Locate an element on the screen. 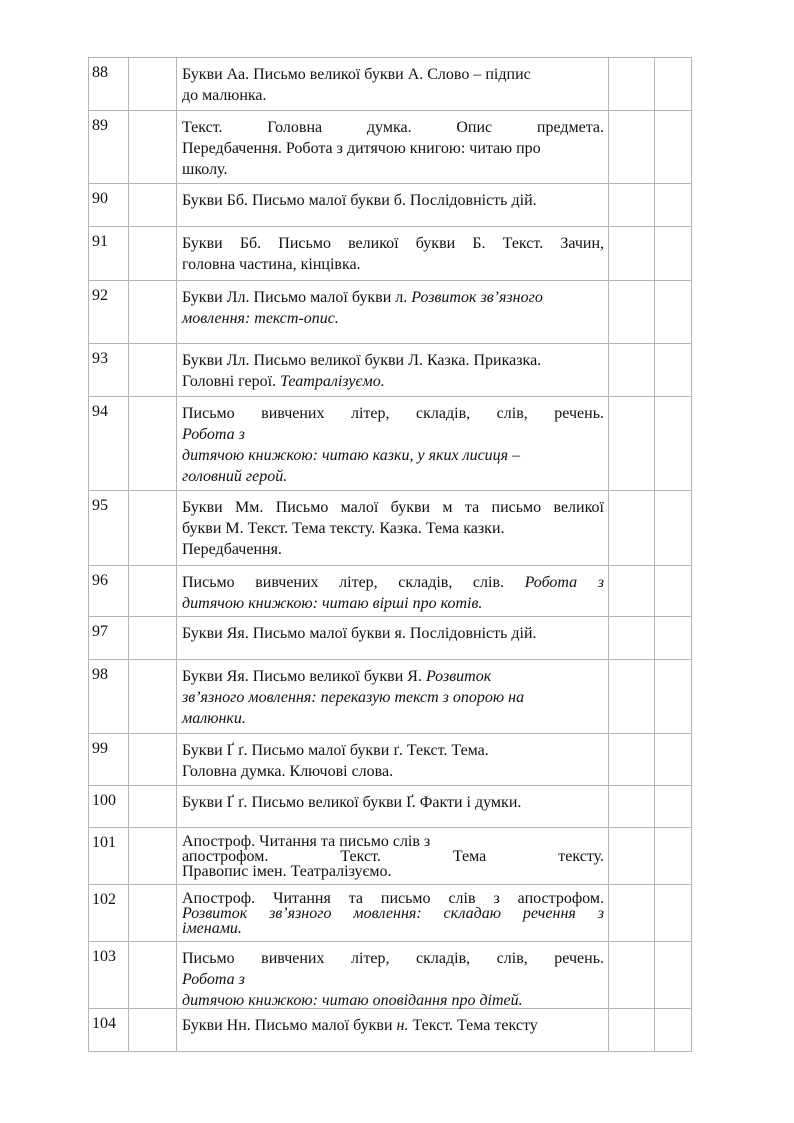 Image resolution: width=794 pixels, height=1123 pixels. topic-text: до малюнка. is located at coordinates (224, 95).